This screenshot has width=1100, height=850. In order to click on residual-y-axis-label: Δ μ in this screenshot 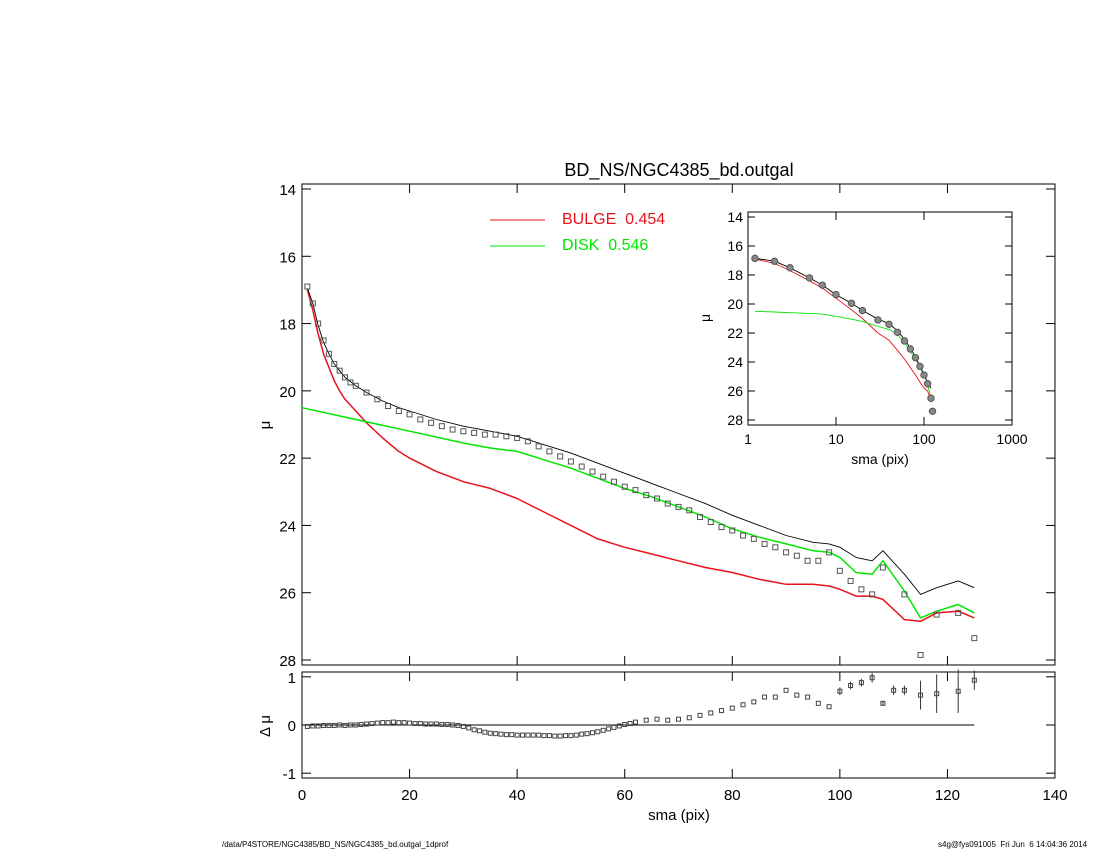, I will do `click(265, 726)`.